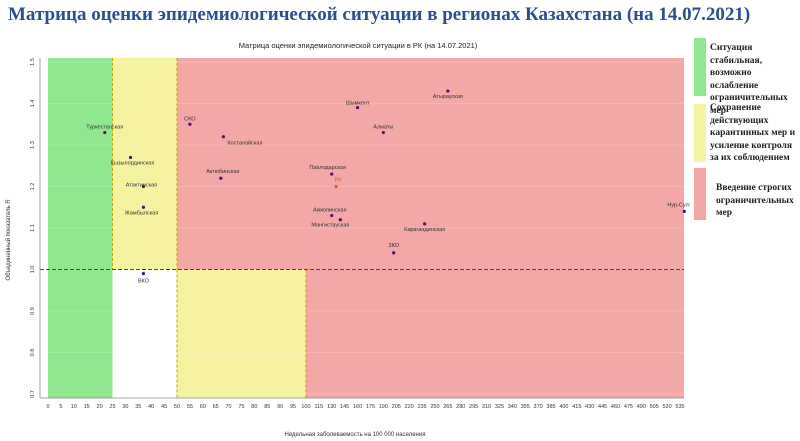  What do you see at coordinates (33, 145) in the screenshot?
I see `y-tick-label: 1.3` at bounding box center [33, 145].